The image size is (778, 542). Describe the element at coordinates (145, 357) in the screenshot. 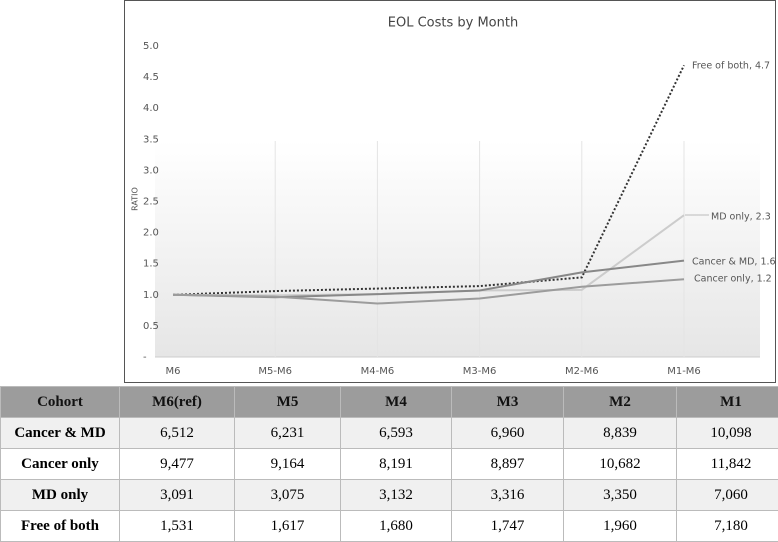

I see `y-tick-label: -` at that location.